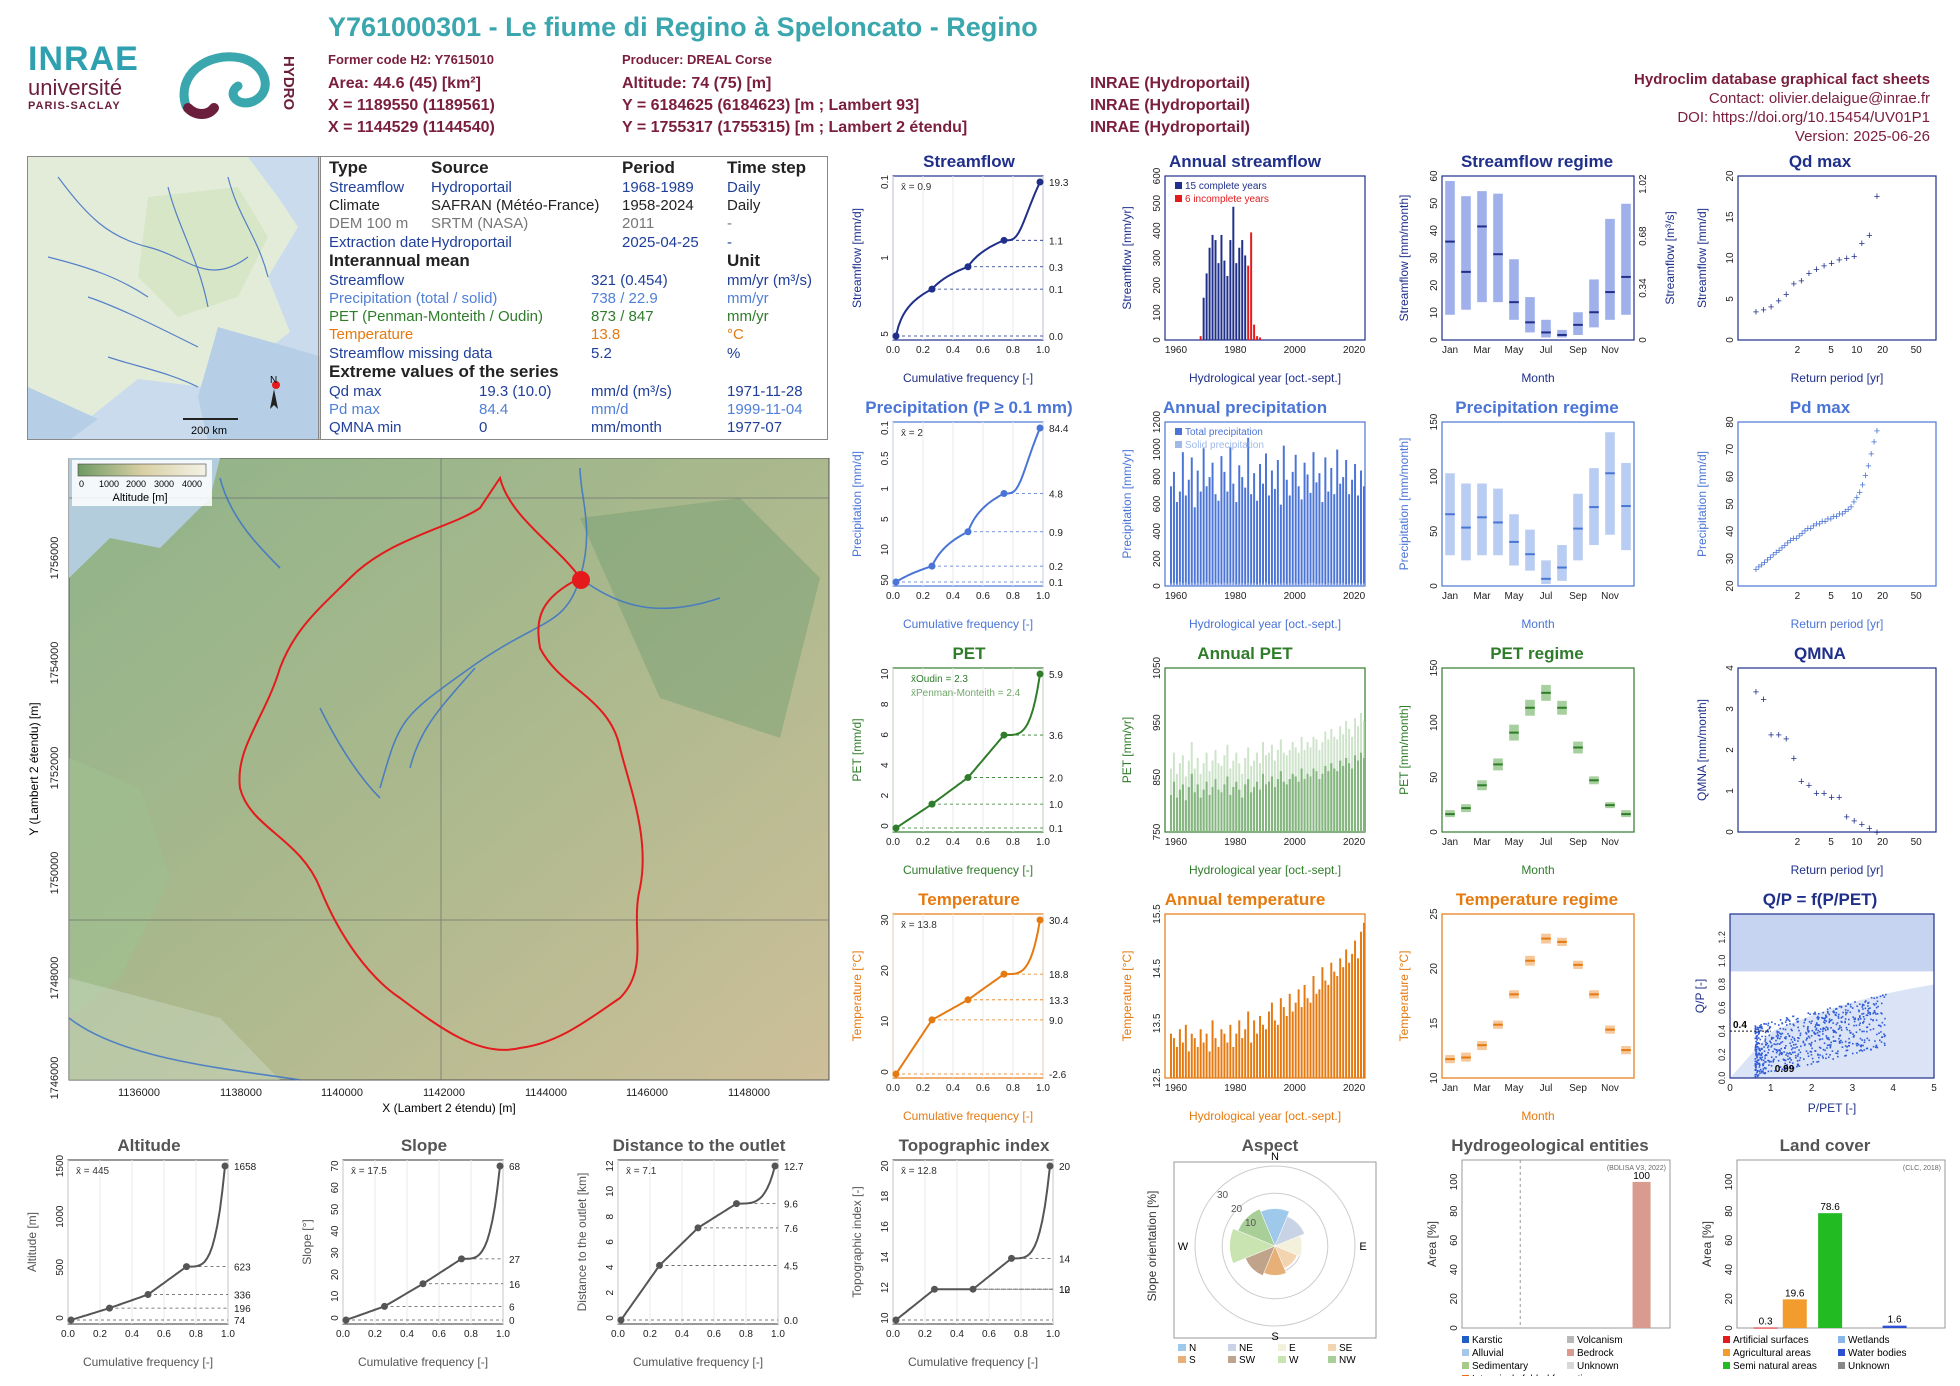  What do you see at coordinates (335, 1166) in the screenshot?
I see `slope_dist-ytick: 70` at bounding box center [335, 1166].